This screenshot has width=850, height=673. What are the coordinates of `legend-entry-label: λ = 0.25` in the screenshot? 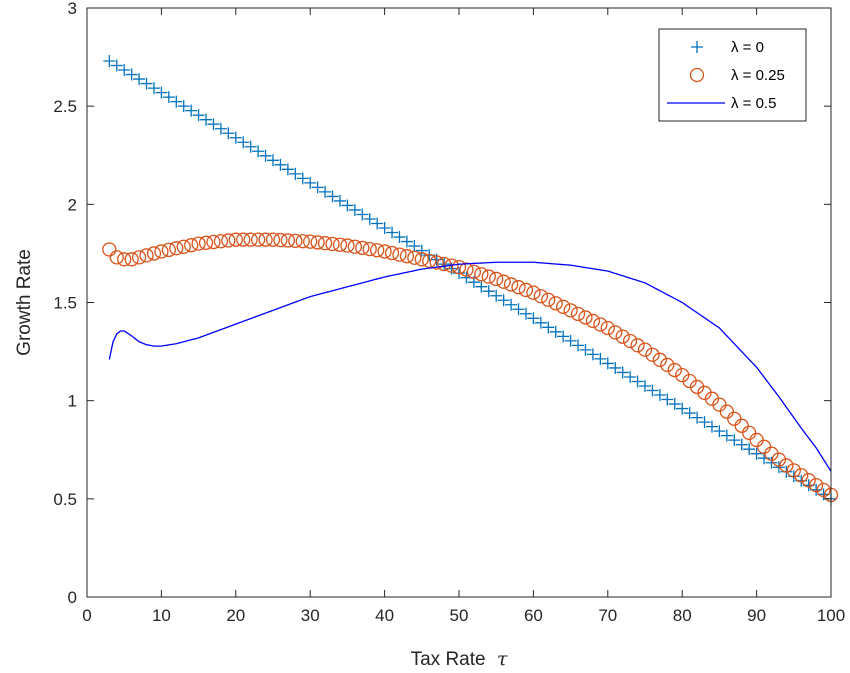 It's located at (758, 75).